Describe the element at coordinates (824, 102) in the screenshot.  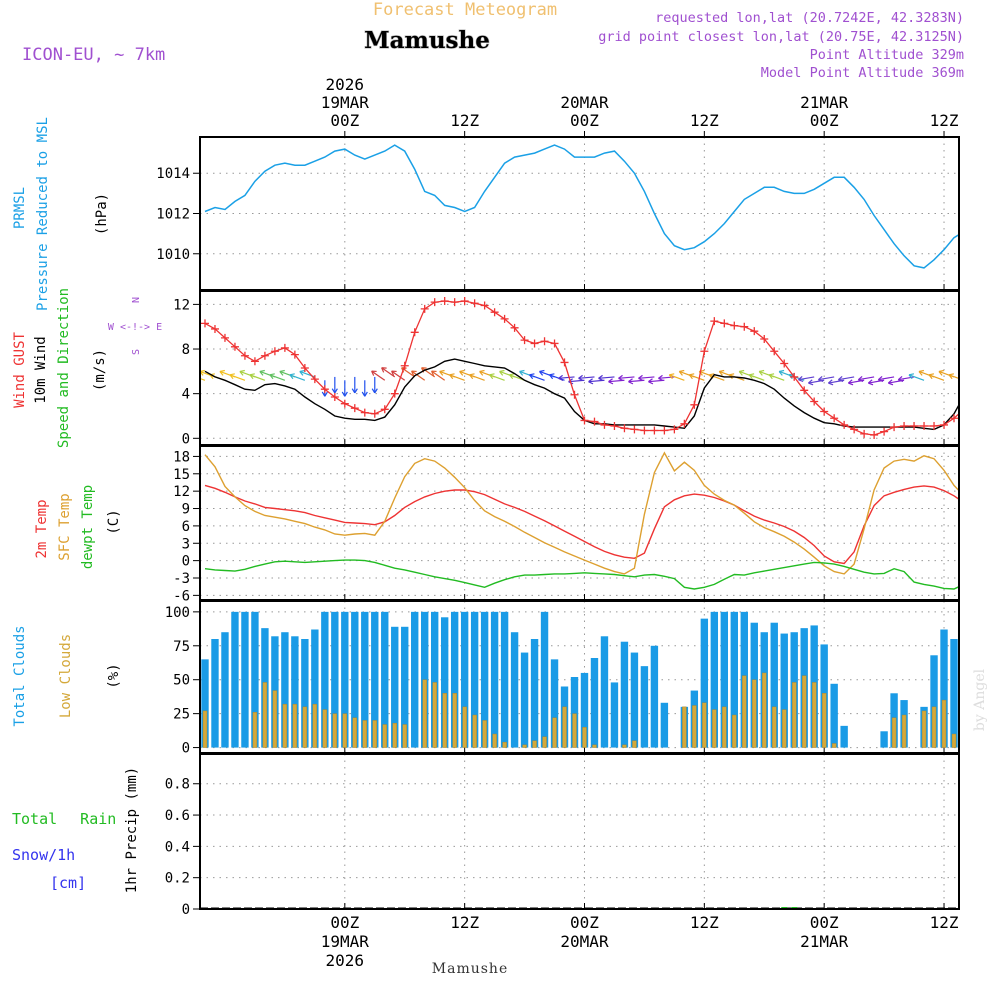
I see `time-label-top: 21MAR` at that location.